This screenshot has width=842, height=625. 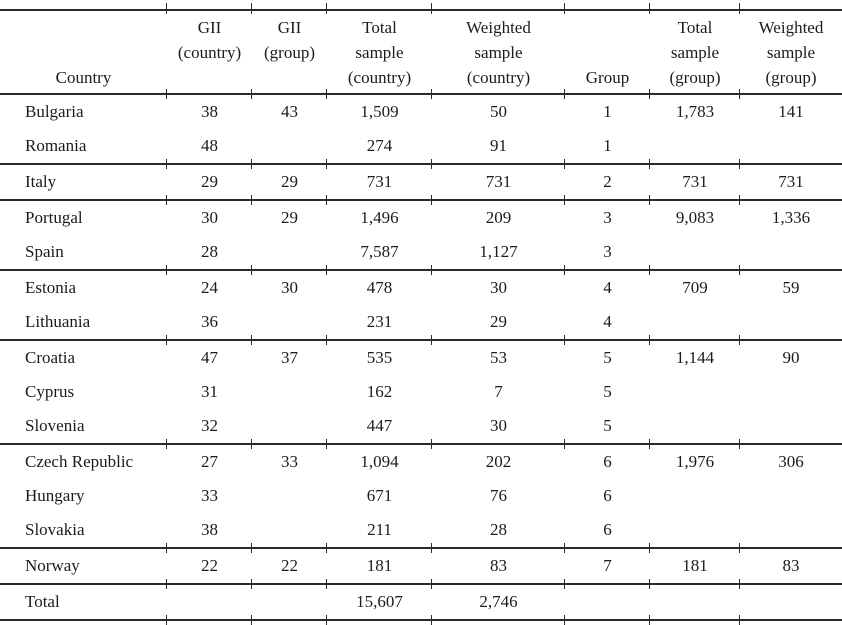 I want to click on country-name: Slovakia, so click(x=83, y=531).